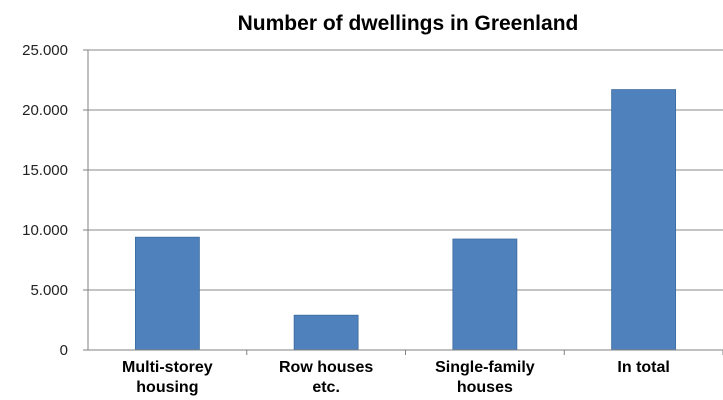 This screenshot has width=723, height=400. Describe the element at coordinates (45, 110) in the screenshot. I see `y-tick-label: 20.000` at that location.